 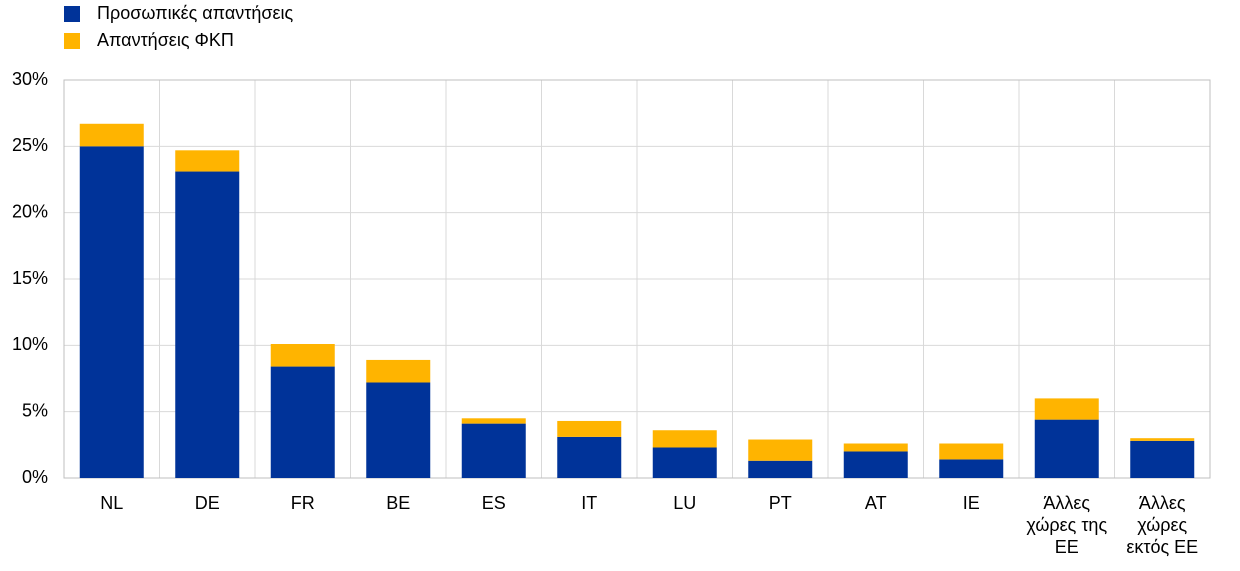 What do you see at coordinates (302, 503) in the screenshot?
I see `x-tick-label: FR` at bounding box center [302, 503].